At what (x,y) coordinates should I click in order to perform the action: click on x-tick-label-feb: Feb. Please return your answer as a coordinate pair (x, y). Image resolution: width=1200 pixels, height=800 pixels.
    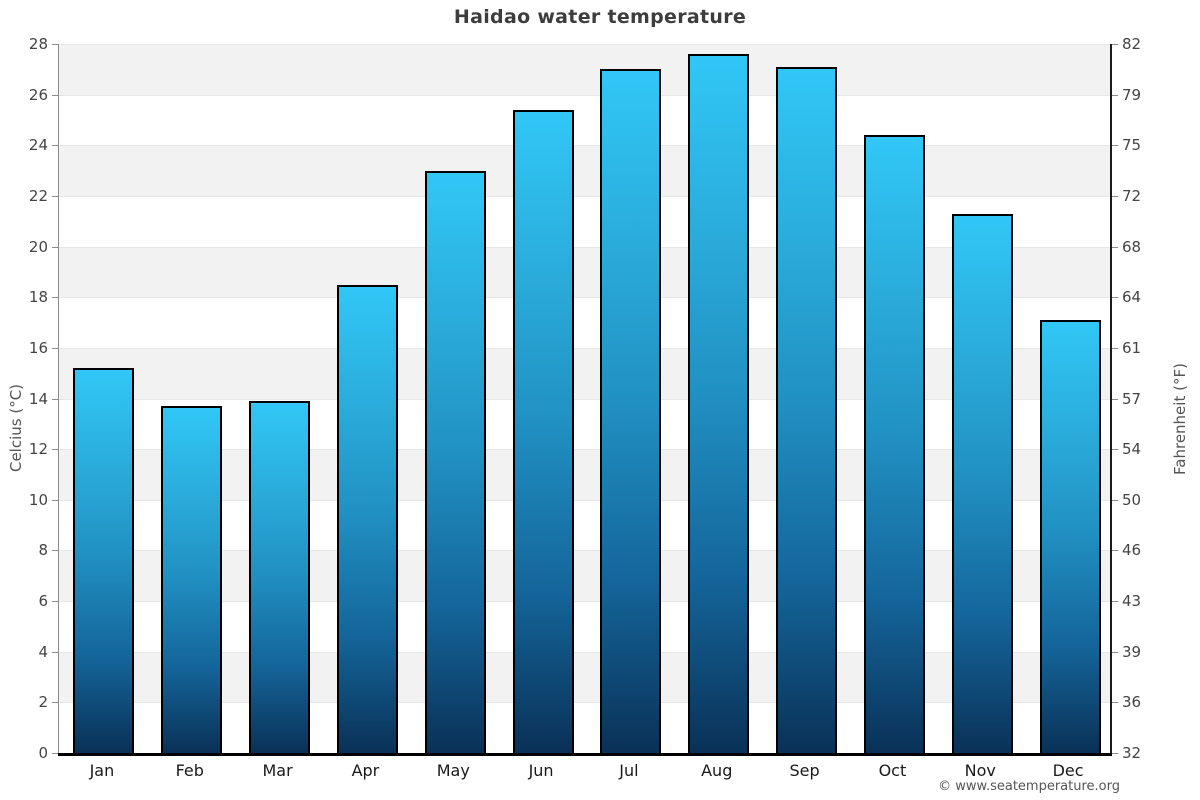
    Looking at the image, I should click on (189, 770).